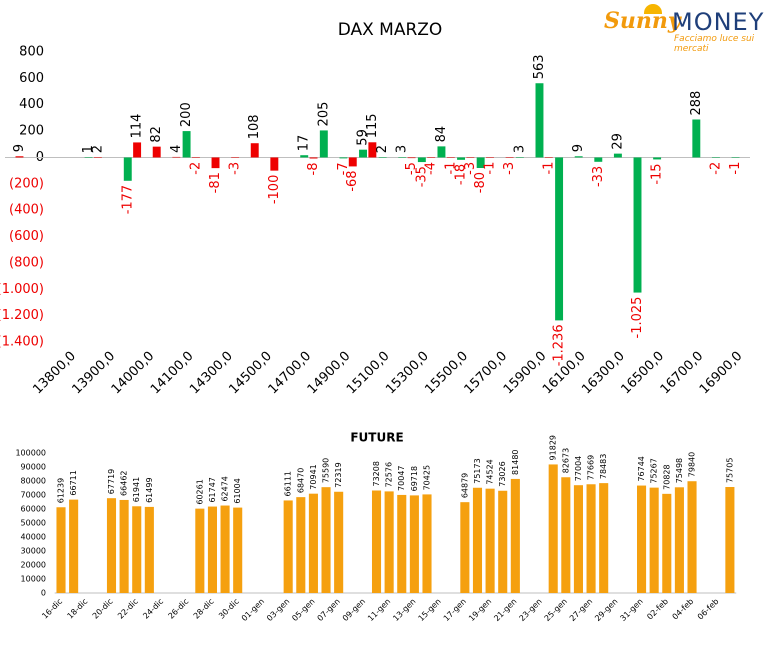  What do you see at coordinates (578, 468) in the screenshot?
I see `value-label: 77004` at bounding box center [578, 468].